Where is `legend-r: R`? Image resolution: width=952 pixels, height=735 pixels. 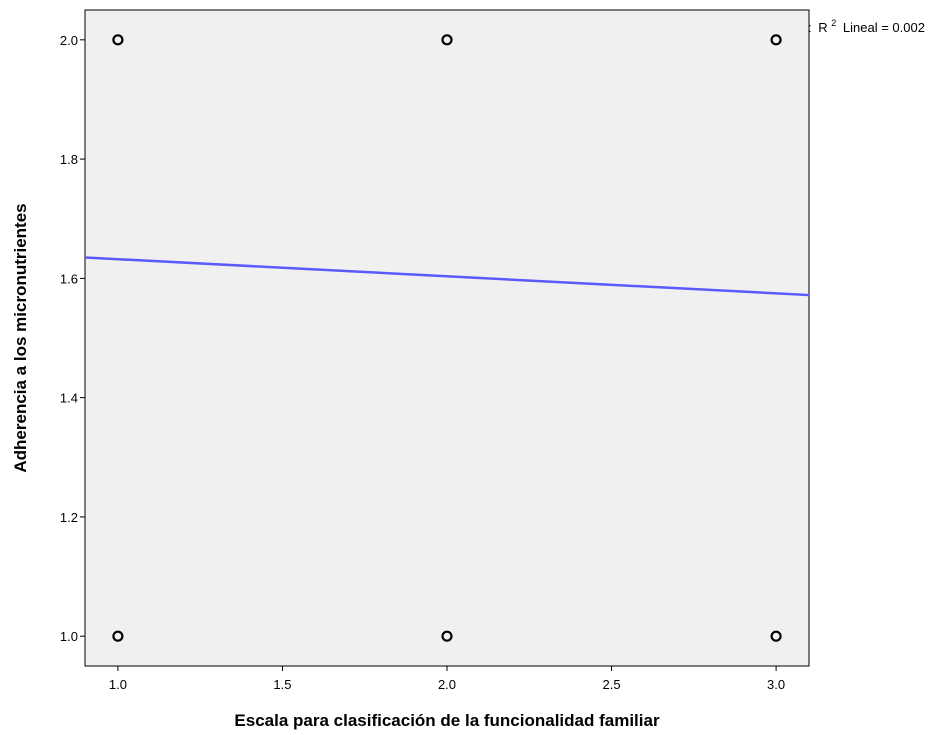 legend-r: R is located at coordinates (822, 27).